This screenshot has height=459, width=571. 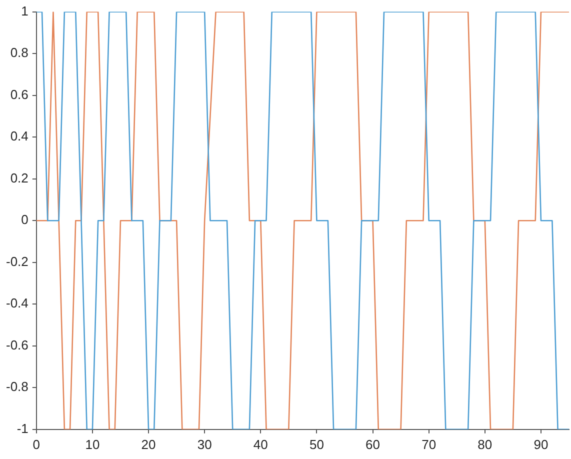 What do you see at coordinates (19, 94) in the screenshot?
I see `y-tick-label: 0.6` at bounding box center [19, 94].